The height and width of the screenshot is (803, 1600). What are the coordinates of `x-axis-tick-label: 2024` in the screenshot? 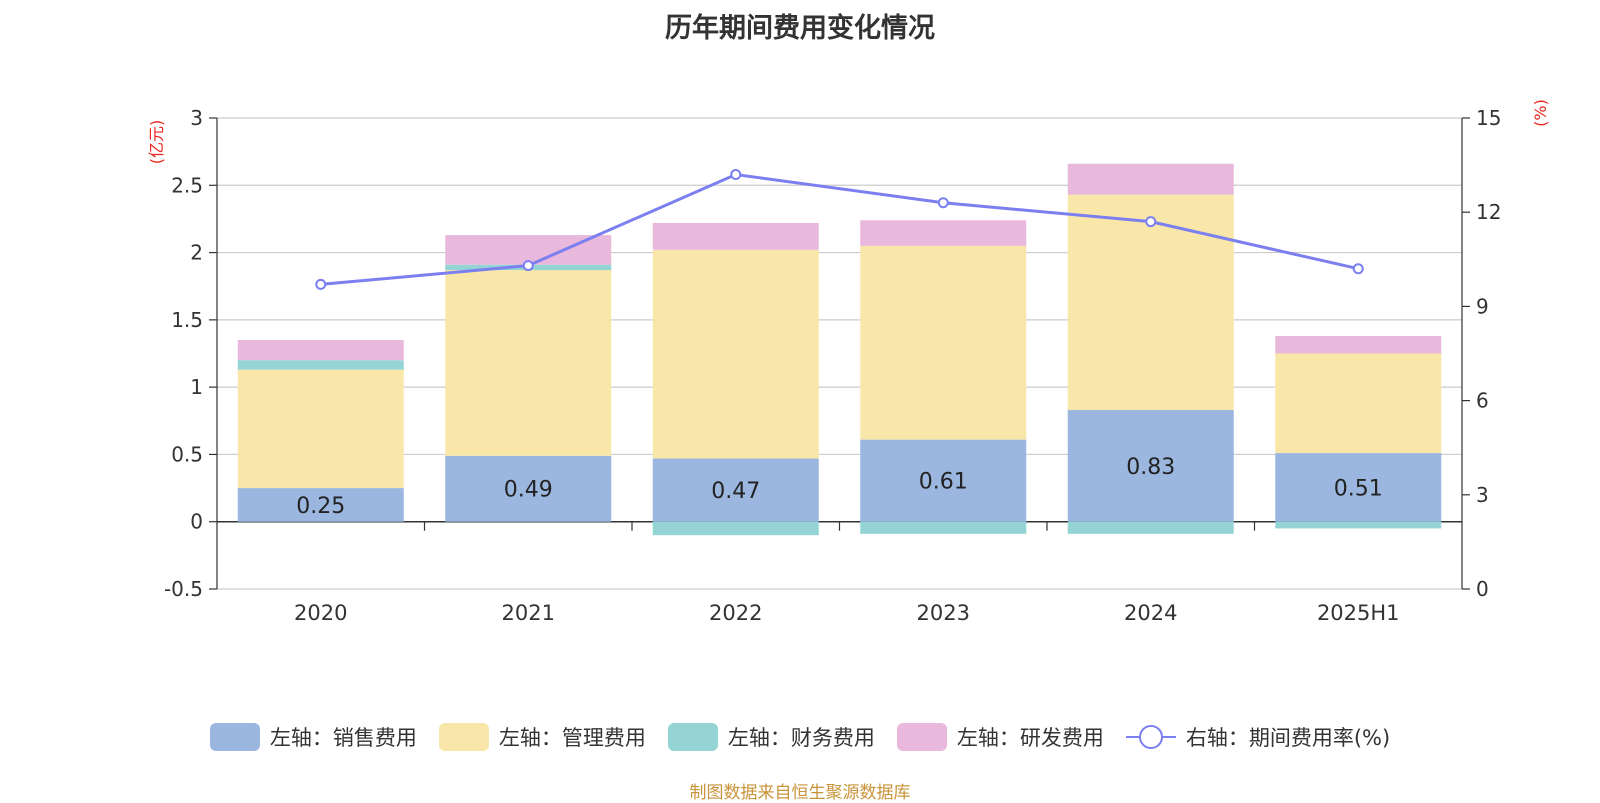 It's located at (1150, 613).